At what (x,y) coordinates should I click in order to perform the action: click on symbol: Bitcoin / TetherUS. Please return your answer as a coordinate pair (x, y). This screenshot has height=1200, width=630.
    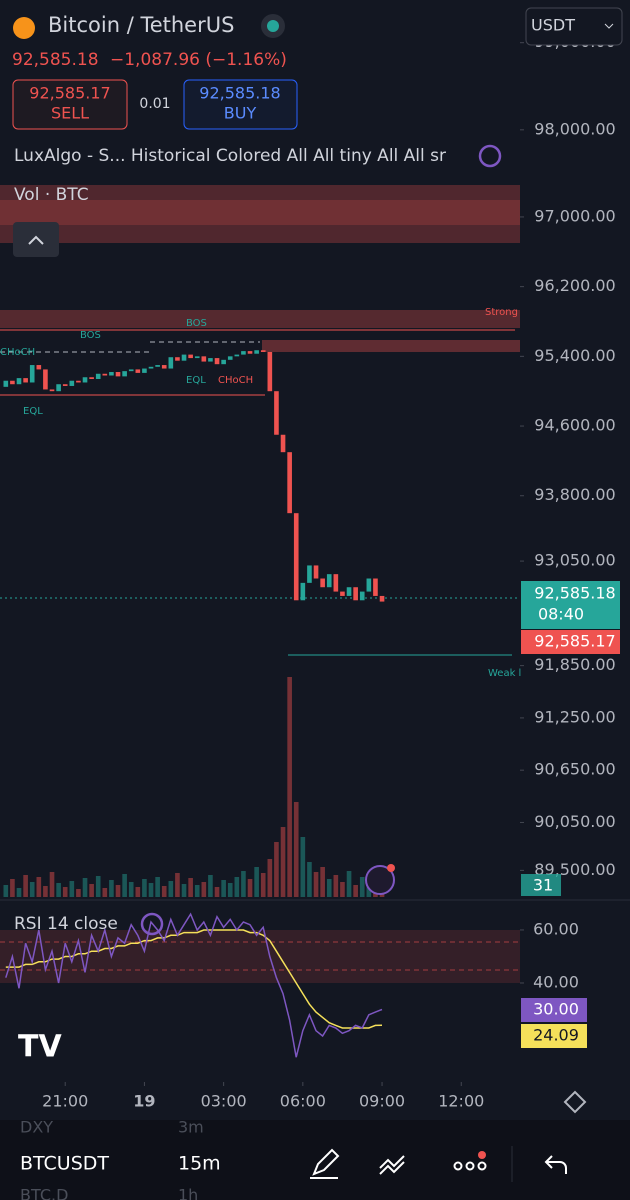
    Looking at the image, I should click on (141, 25).